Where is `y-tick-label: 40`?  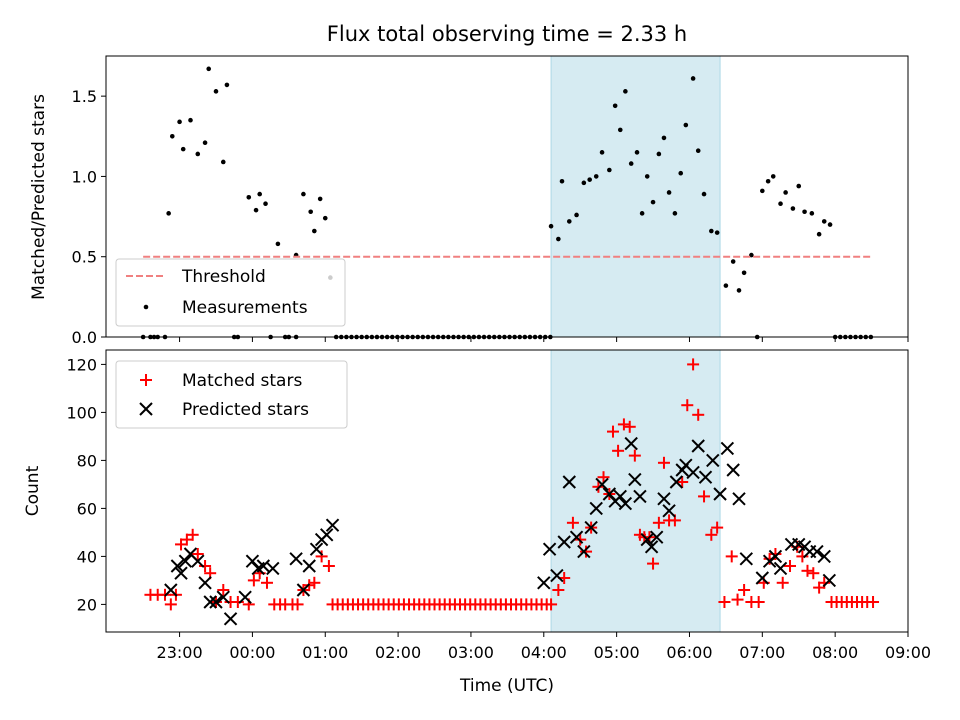
y-tick-label: 40 is located at coordinates (87, 556).